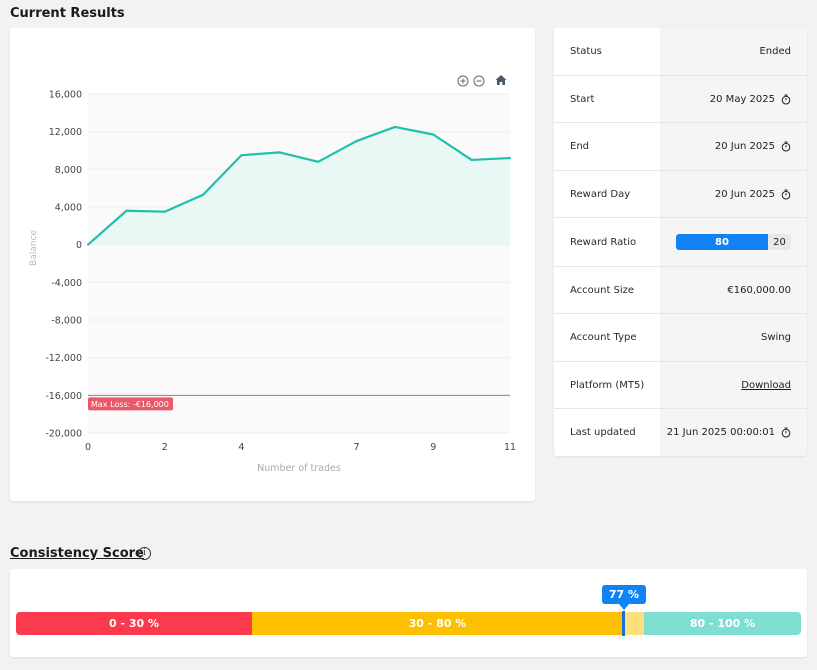 The width and height of the screenshot is (817, 670). I want to click on balance-line, so click(299, 185).